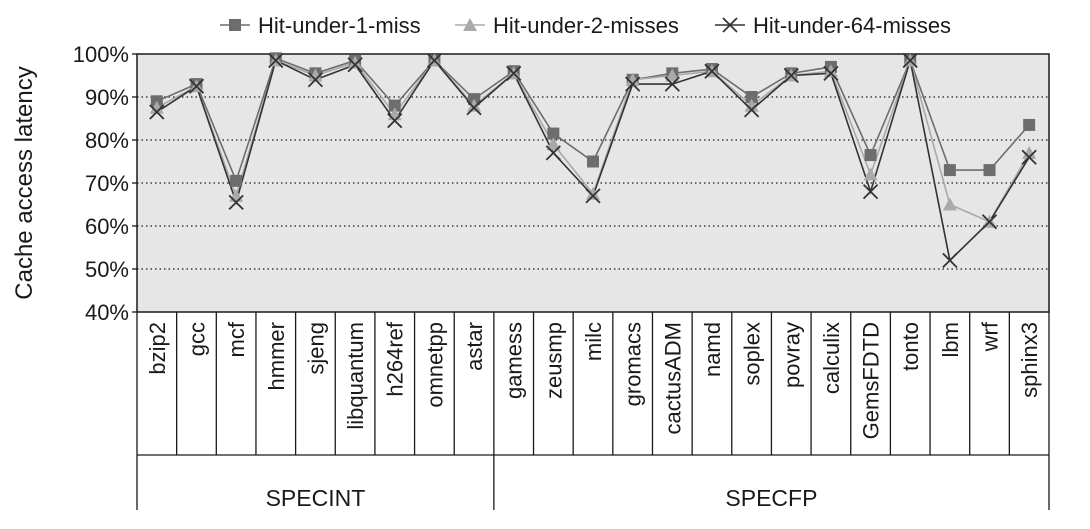 This screenshot has width=1090, height=529. What do you see at coordinates (316, 498) in the screenshot?
I see `group-label: SPECINT` at bounding box center [316, 498].